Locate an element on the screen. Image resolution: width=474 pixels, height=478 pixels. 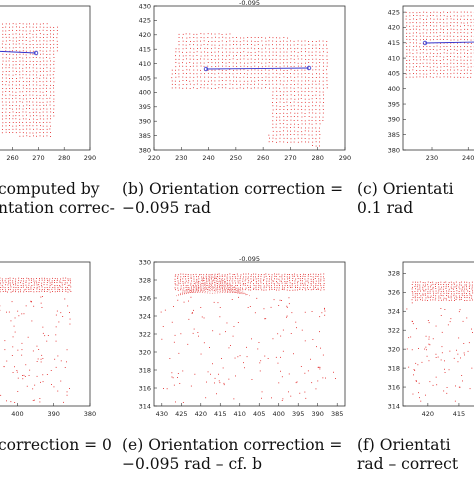
y-tick-label-f-5: 318 is located at coordinates (394, 368).